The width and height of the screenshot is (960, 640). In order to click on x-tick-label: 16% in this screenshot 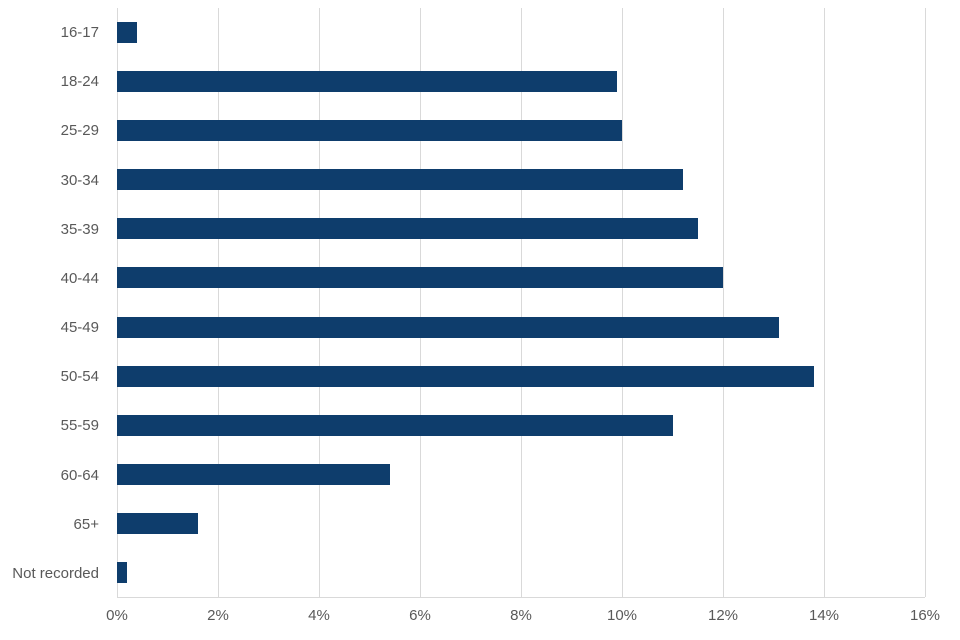, I will do `click(925, 615)`.